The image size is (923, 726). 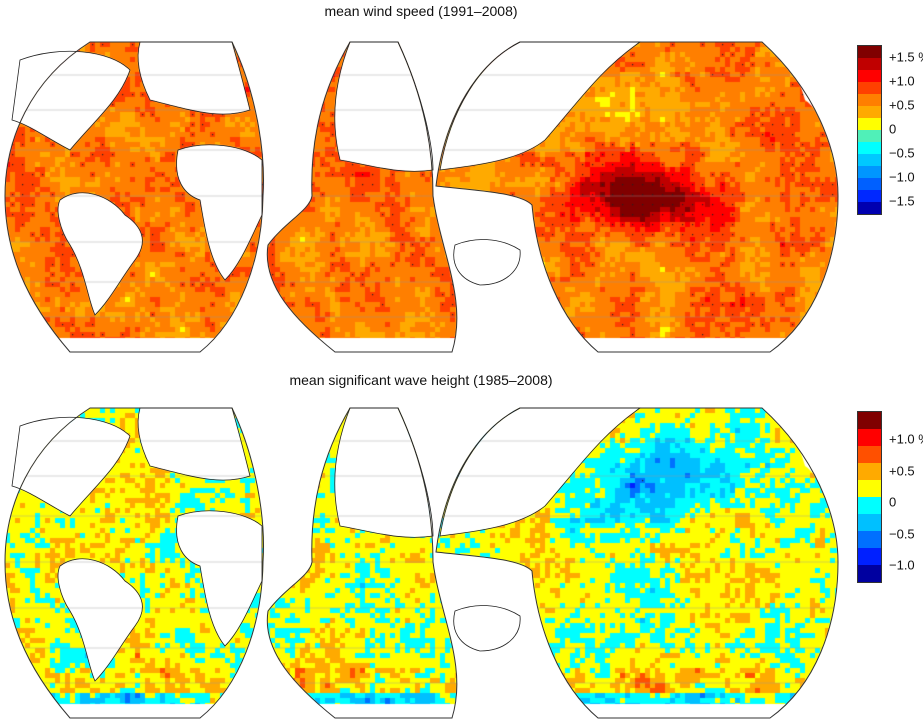 What do you see at coordinates (906, 439) in the screenshot?
I see `colorbar-tick-label: +1.0 %` at bounding box center [906, 439].